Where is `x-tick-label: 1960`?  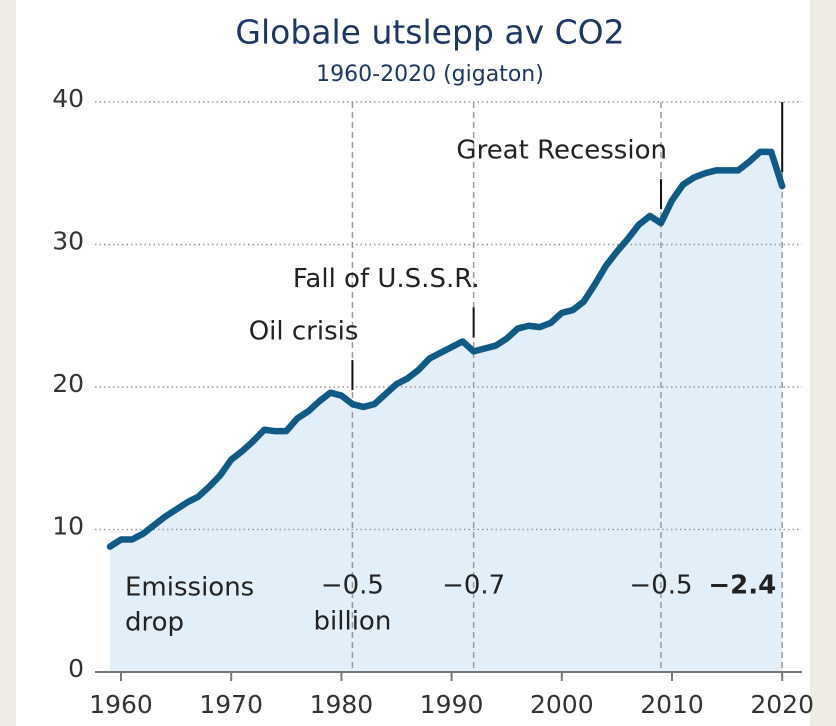
x-tick-label: 1960 is located at coordinates (121, 704).